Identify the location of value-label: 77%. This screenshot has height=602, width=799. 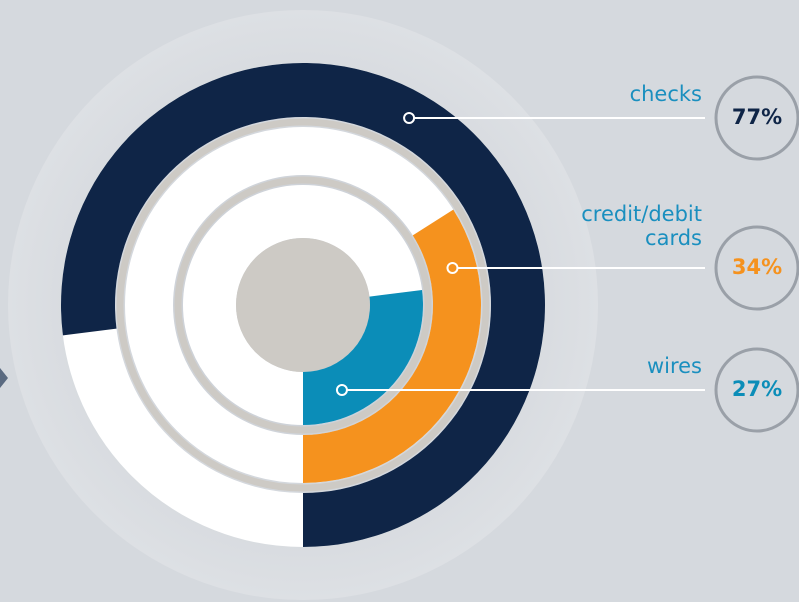
(757, 117).